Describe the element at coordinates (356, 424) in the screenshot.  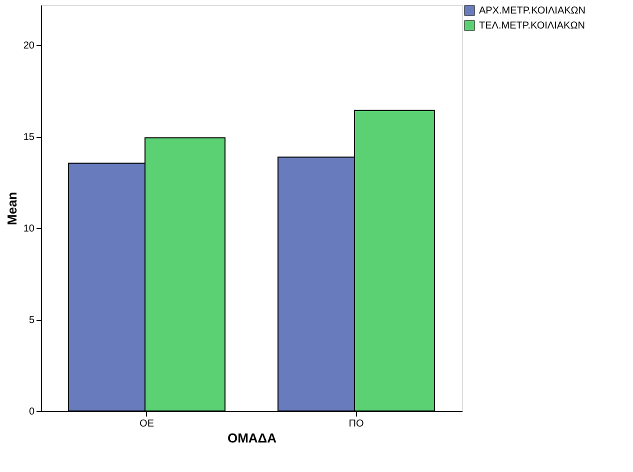
I see `x-tick-label: ΠΟ` at that location.